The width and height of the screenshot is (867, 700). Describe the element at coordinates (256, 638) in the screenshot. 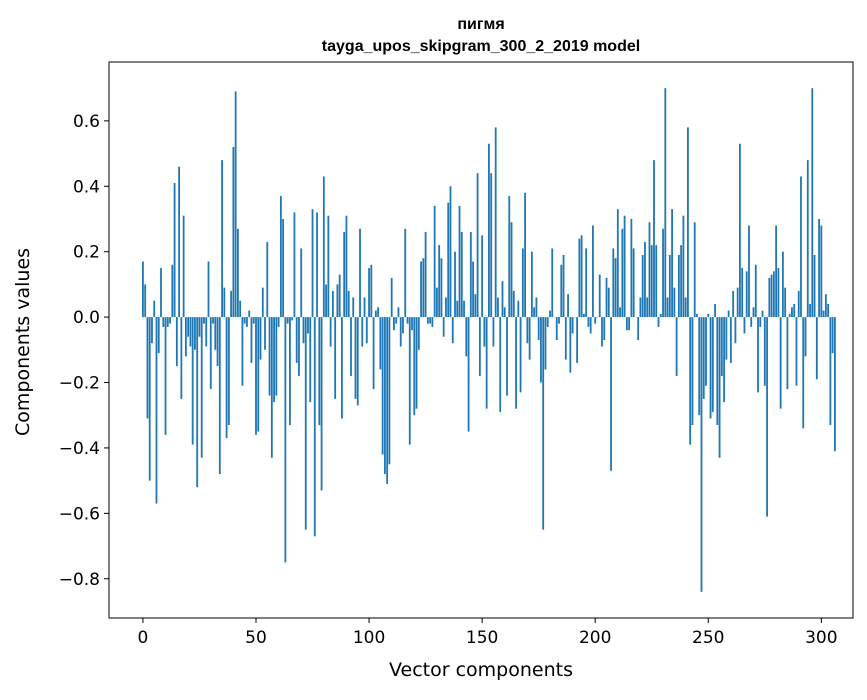

I see `x-tick-label: 50` at that location.